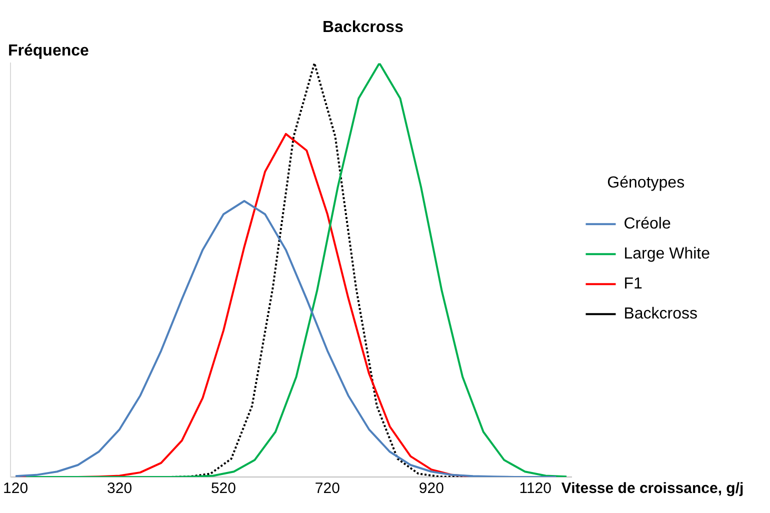  What do you see at coordinates (661, 314) in the screenshot?
I see `legend-label: Backcross` at bounding box center [661, 314].